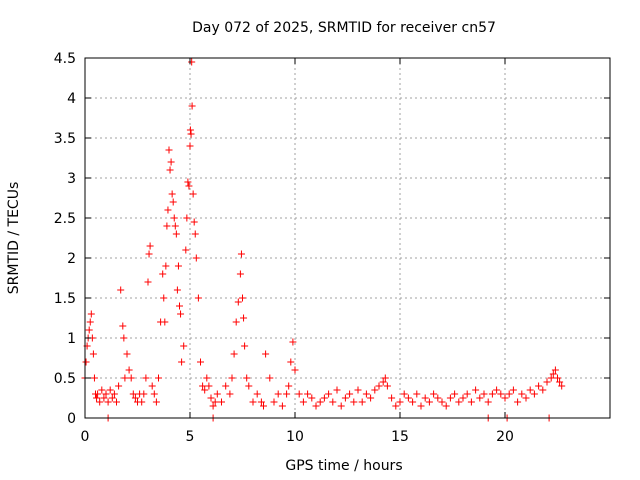 The height and width of the screenshot is (480, 640). I want to click on y-tick-label: 4, so click(71, 99).